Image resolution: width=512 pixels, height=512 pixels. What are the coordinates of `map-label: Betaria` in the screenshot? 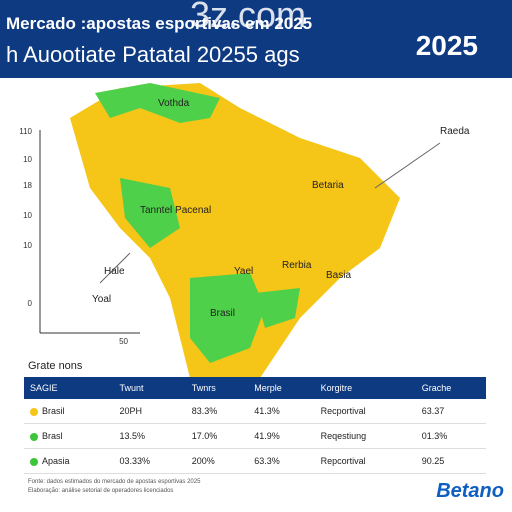 It's located at (328, 185).